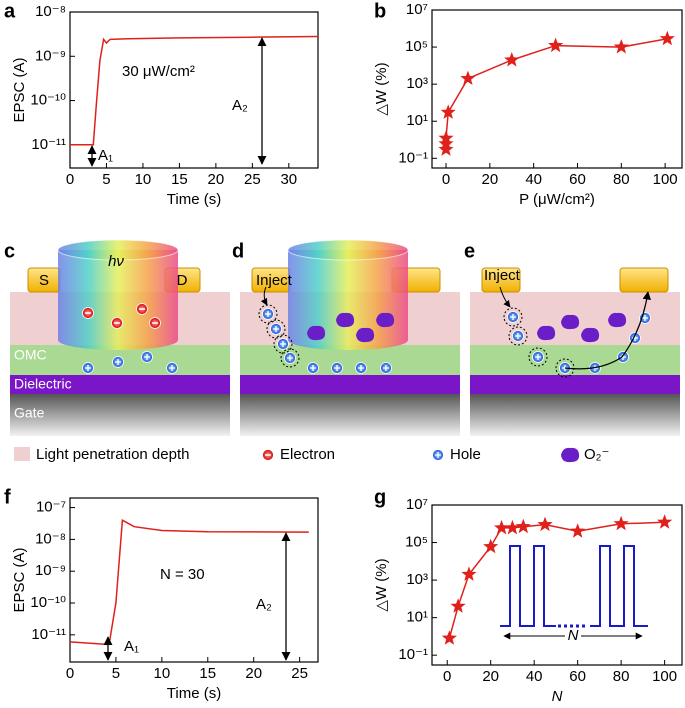 This screenshot has height=708, width=685. What do you see at coordinates (417, 83) in the screenshot?
I see `y-tick-label: 10³` at bounding box center [417, 83].